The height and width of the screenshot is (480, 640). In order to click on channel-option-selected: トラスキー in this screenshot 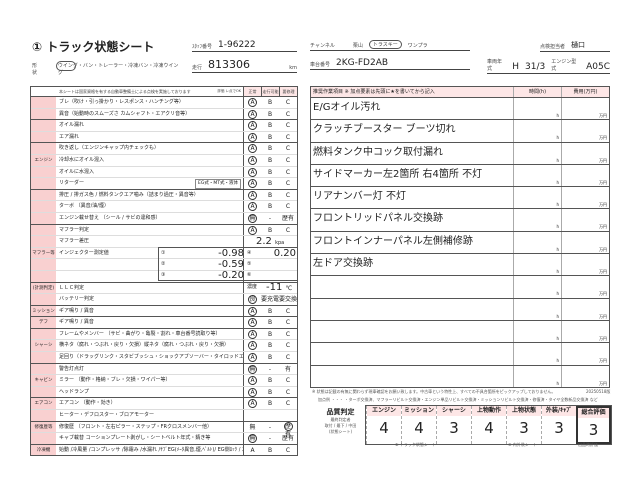, I will do `click(385, 44)`.